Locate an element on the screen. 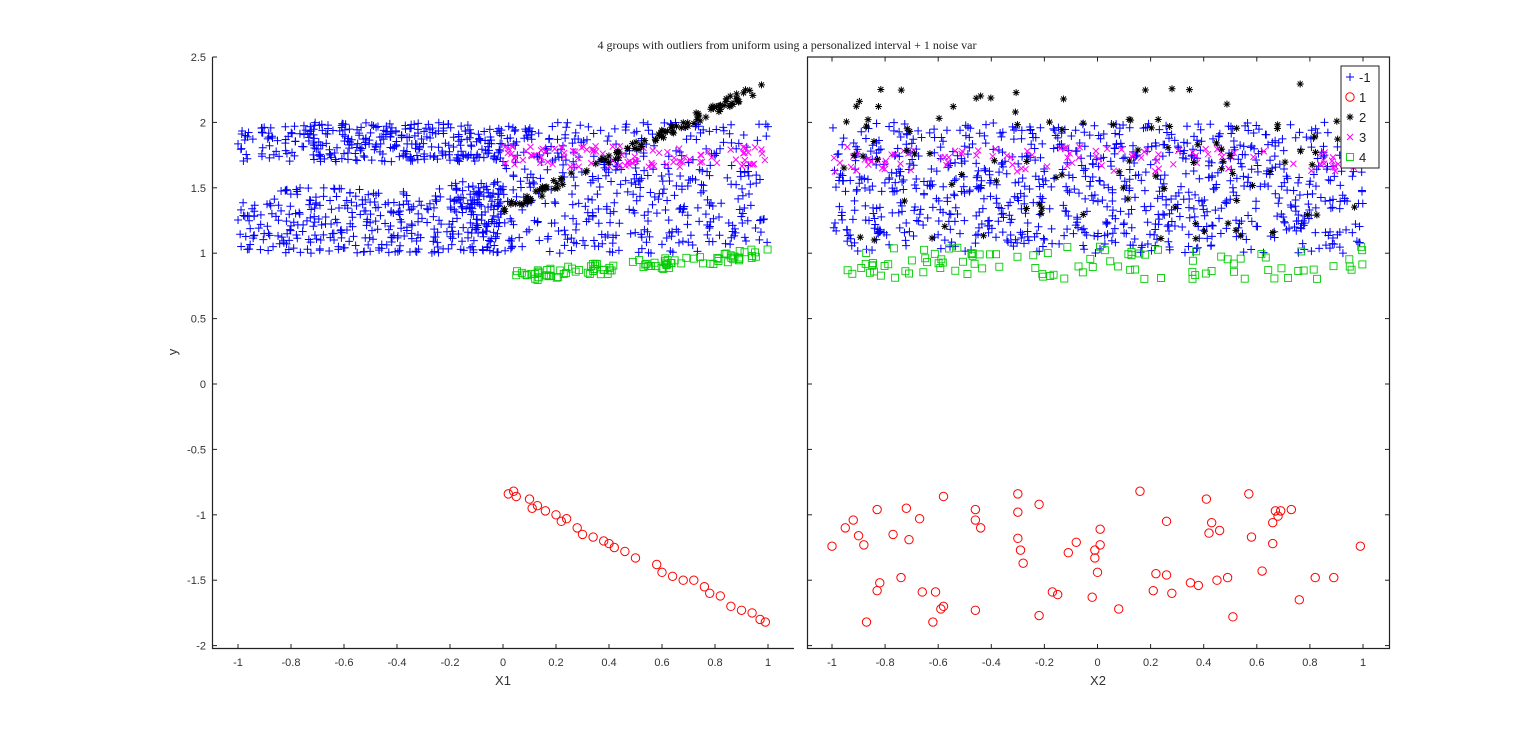 Image resolution: width=1536 pixels, height=744 pixels. legend-label: 3 is located at coordinates (1362, 137).